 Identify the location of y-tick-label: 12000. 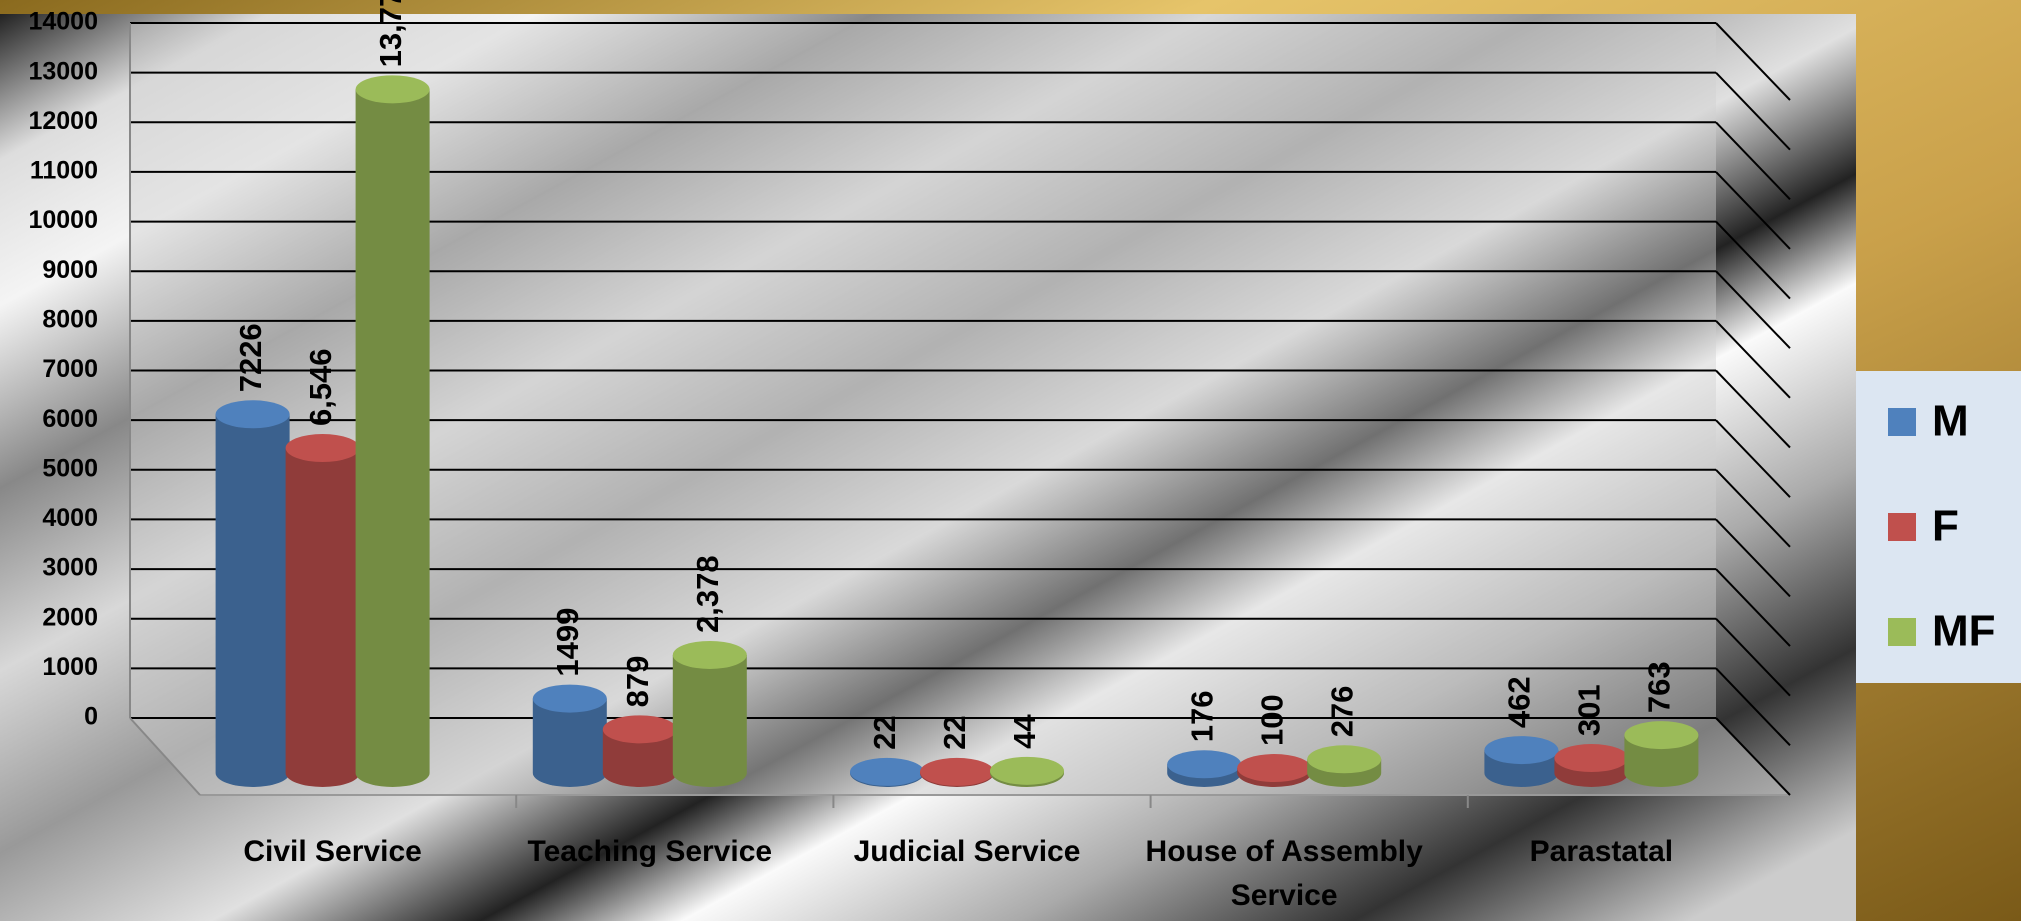
(63, 121).